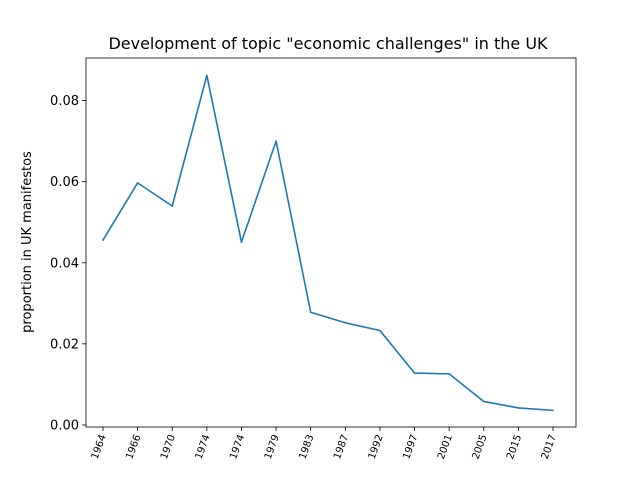 The image size is (640, 480). I want to click on y-tick-label: 0.04, so click(64, 263).